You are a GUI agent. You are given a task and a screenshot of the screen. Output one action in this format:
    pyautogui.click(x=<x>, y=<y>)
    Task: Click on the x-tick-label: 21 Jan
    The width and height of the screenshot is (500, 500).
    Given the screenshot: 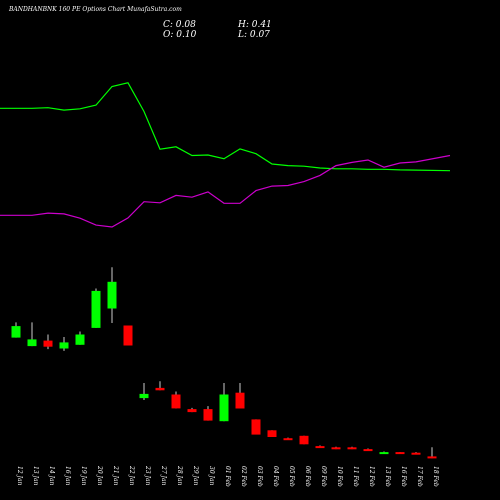 What is the action you would take?
    pyautogui.click(x=115, y=475)
    